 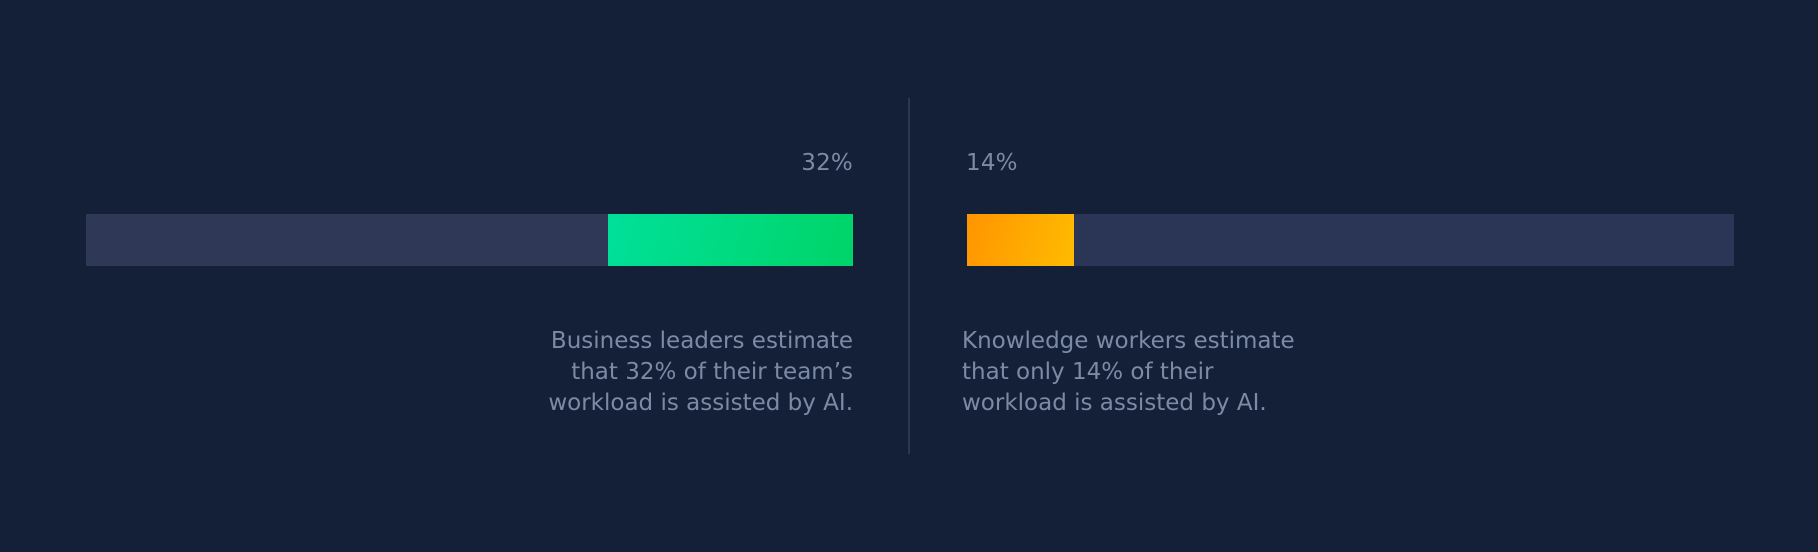 I want to click on business-leaders-description-line: Business leaders estimate, so click(x=701, y=341).